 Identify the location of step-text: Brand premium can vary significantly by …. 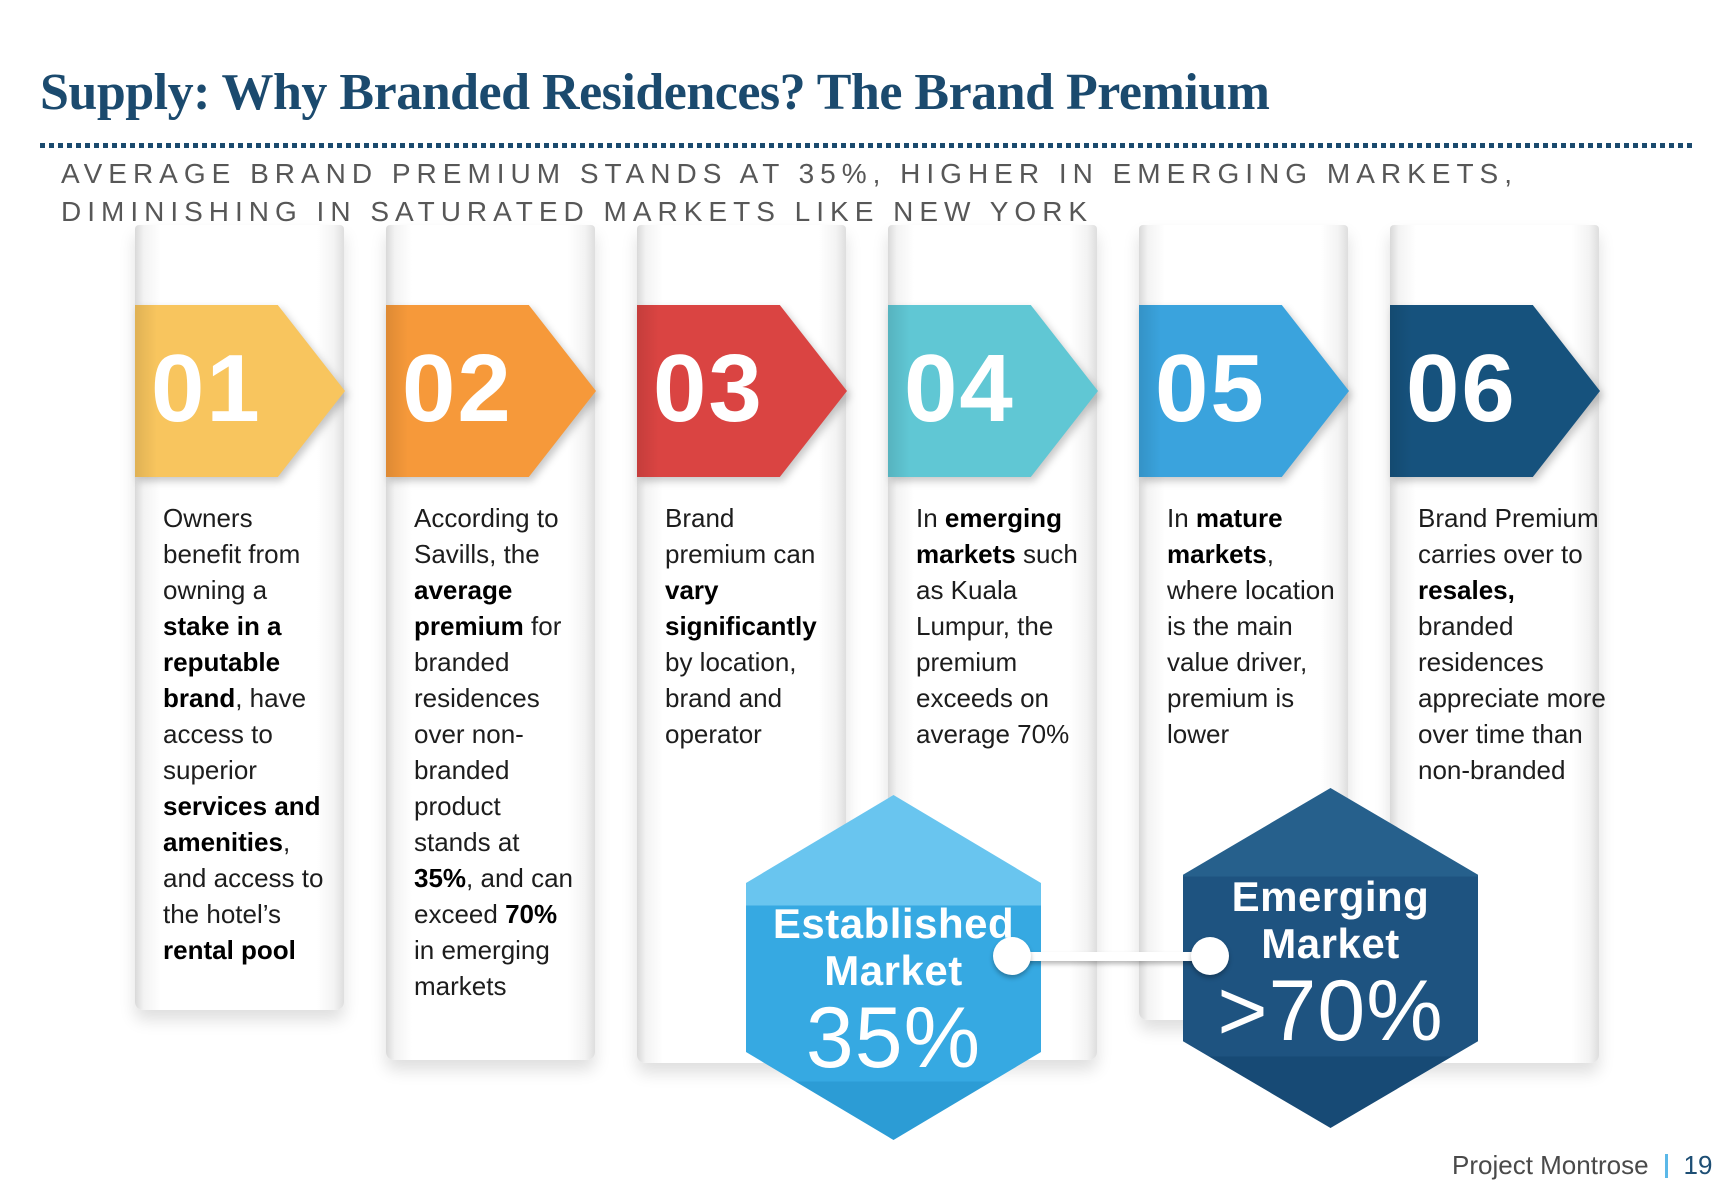
(741, 626).